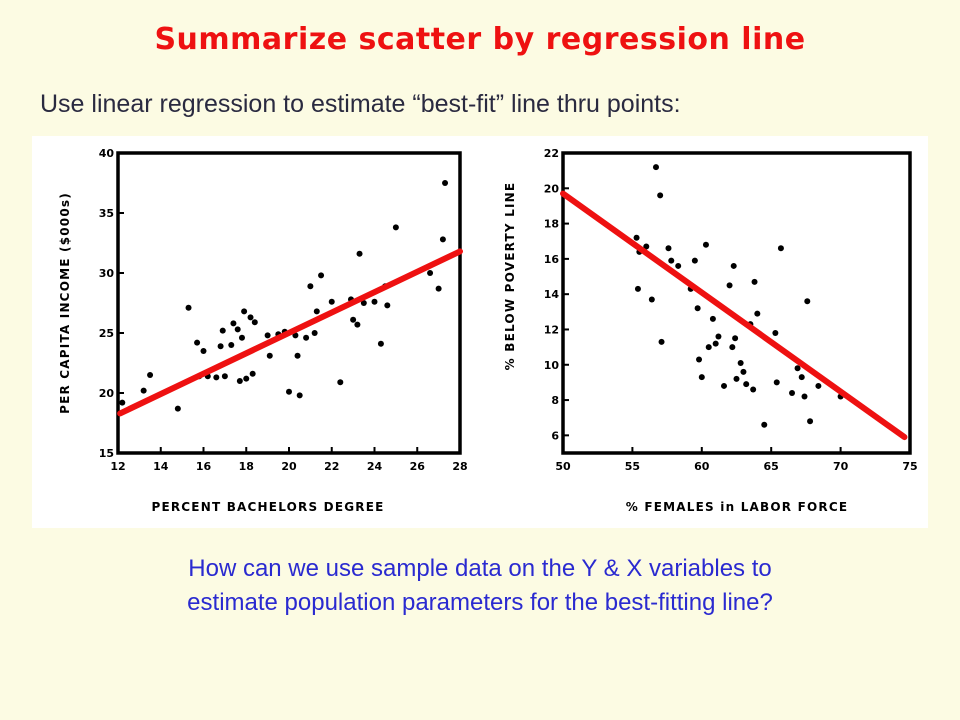 The image size is (960, 720). What do you see at coordinates (107, 393) in the screenshot?
I see `chart-1-y-tick-label: 20` at bounding box center [107, 393].